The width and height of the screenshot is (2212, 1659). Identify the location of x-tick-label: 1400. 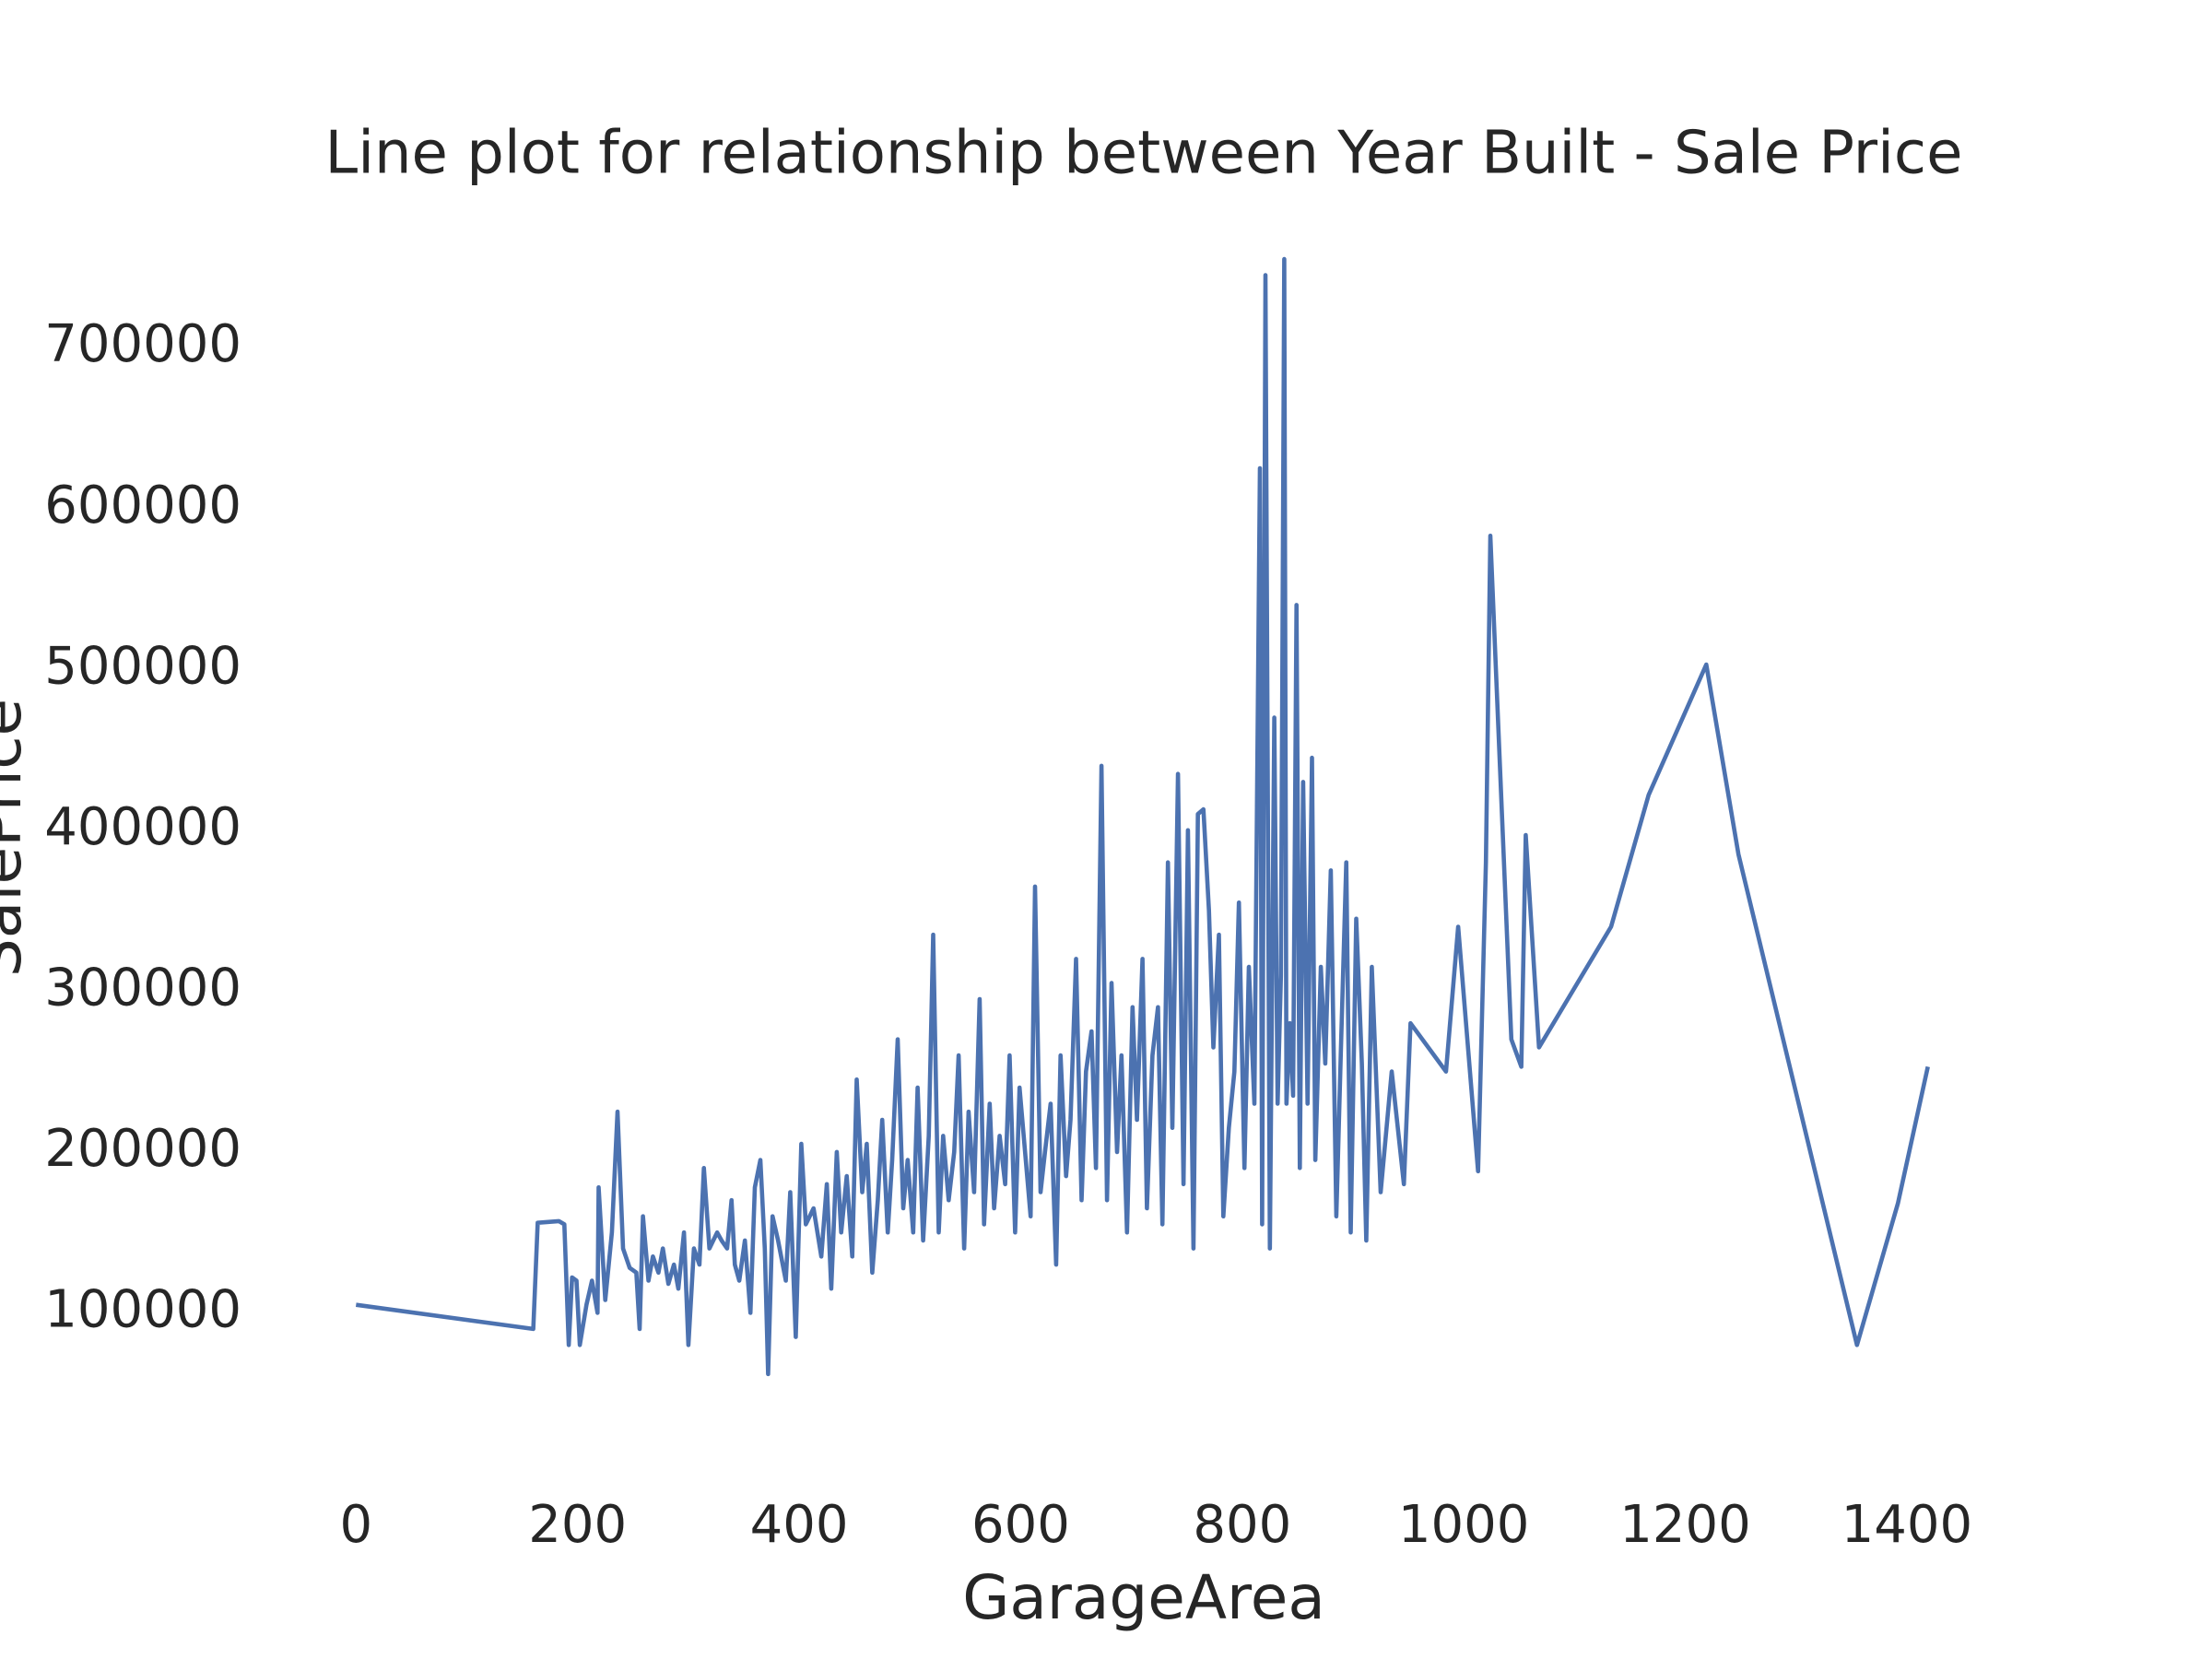
(1907, 1525).